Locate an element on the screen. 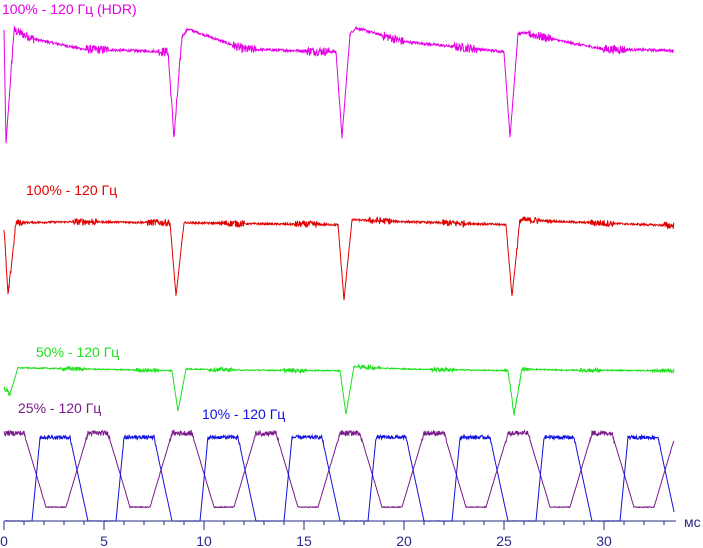  series-label-25: 25% - 120 Гц is located at coordinates (59, 408).